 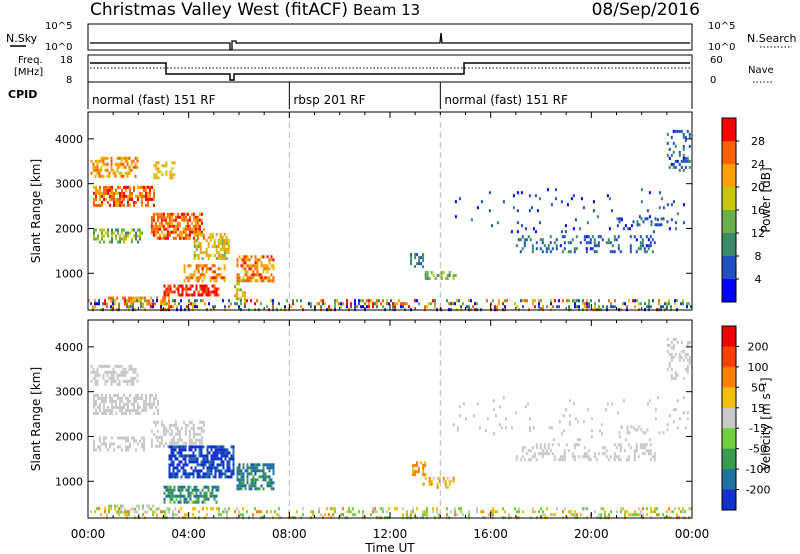 What do you see at coordinates (386, 10) in the screenshot?
I see `beam-label: Beam 13` at bounding box center [386, 10].